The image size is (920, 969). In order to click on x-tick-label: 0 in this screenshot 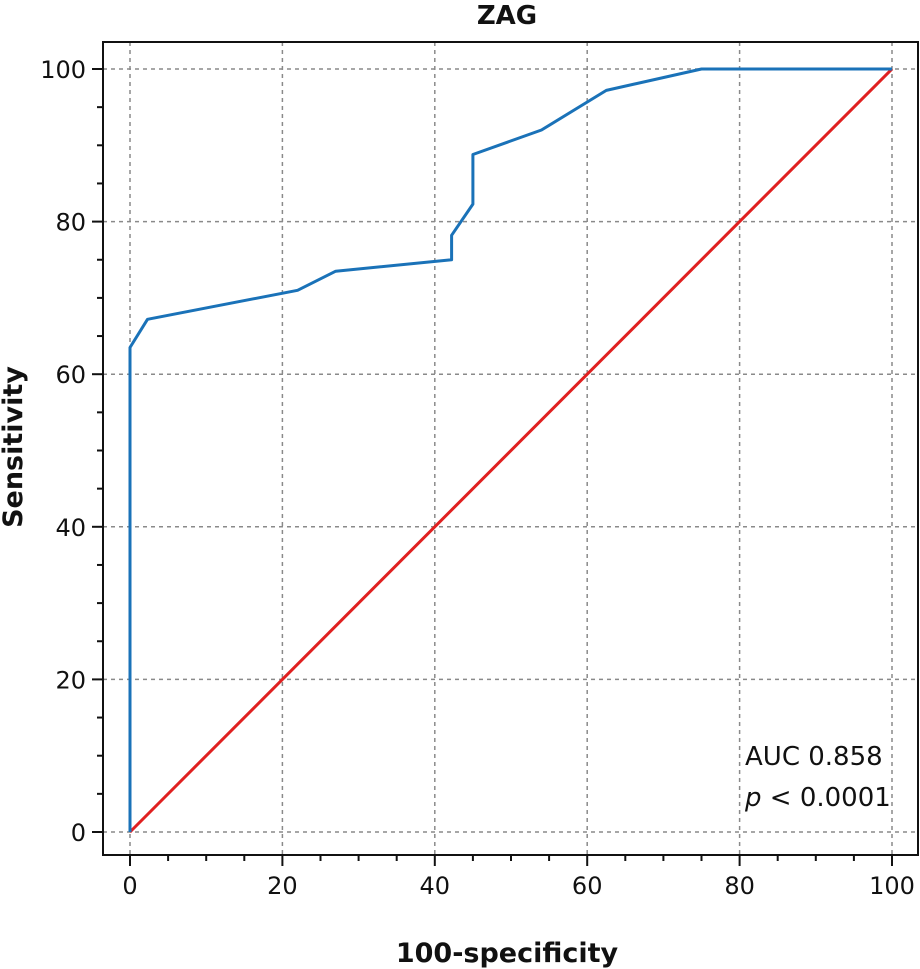, I will do `click(129, 886)`.